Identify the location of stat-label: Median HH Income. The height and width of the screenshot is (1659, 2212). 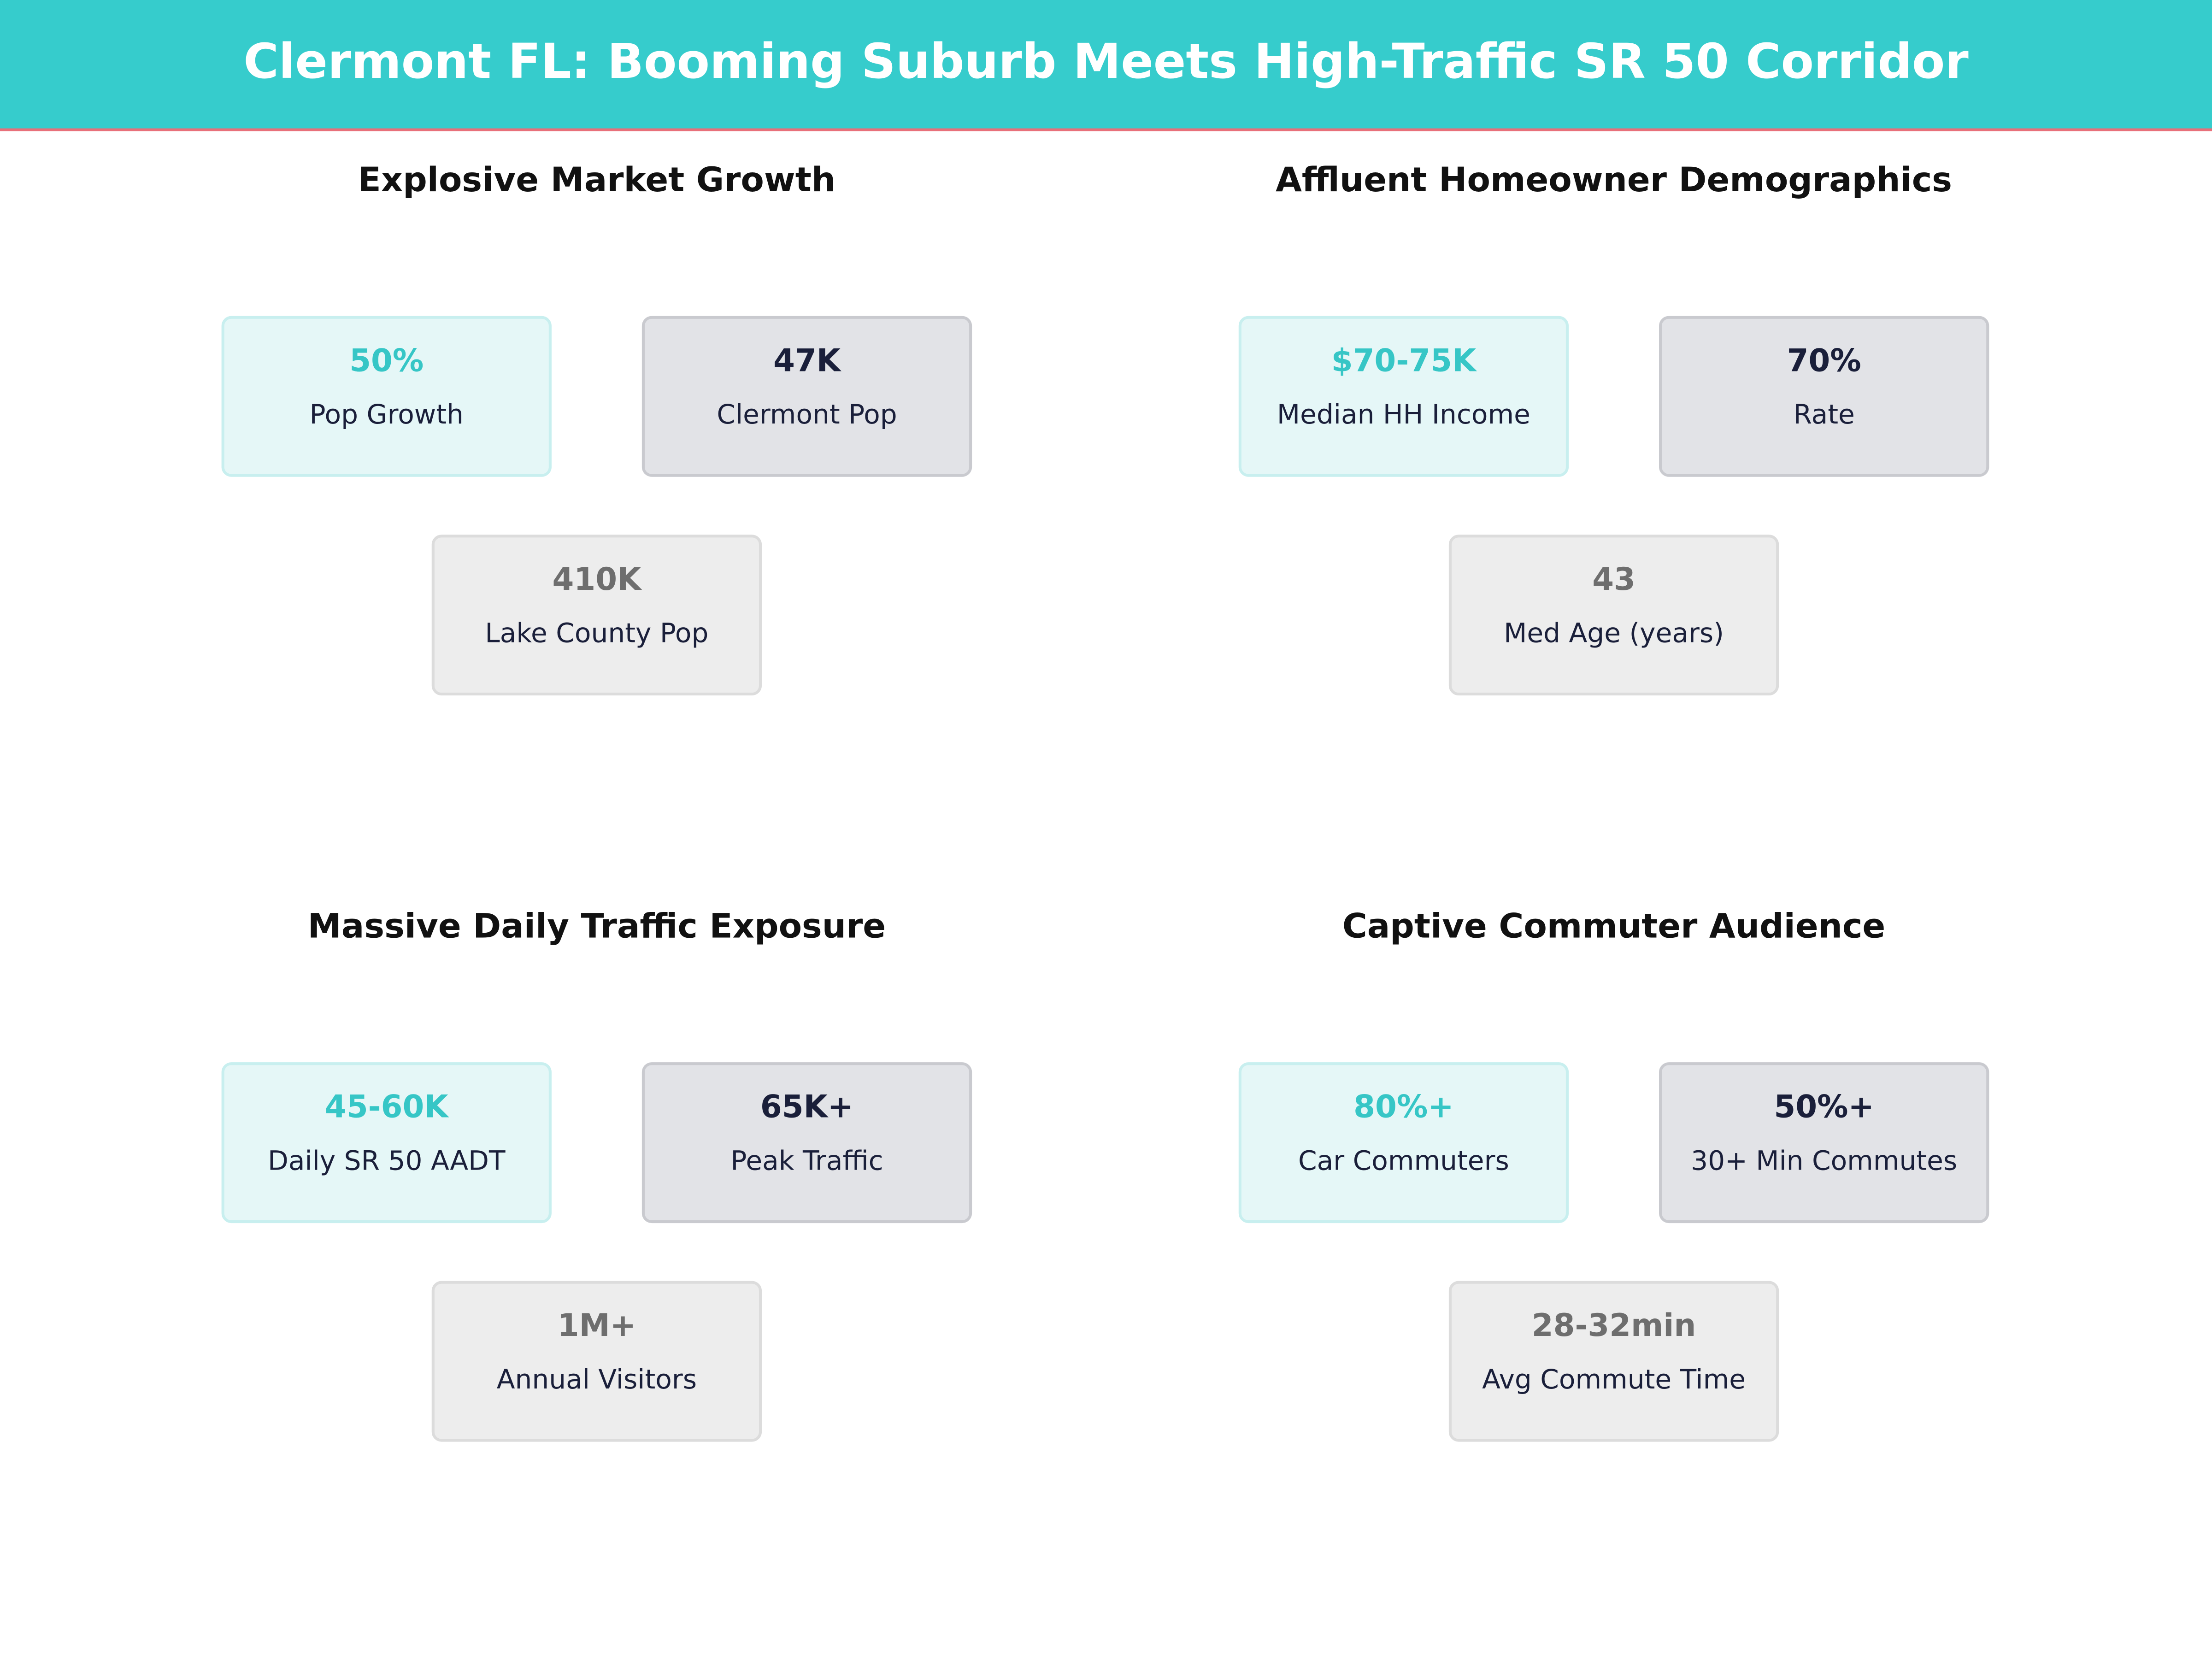
(1403, 414).